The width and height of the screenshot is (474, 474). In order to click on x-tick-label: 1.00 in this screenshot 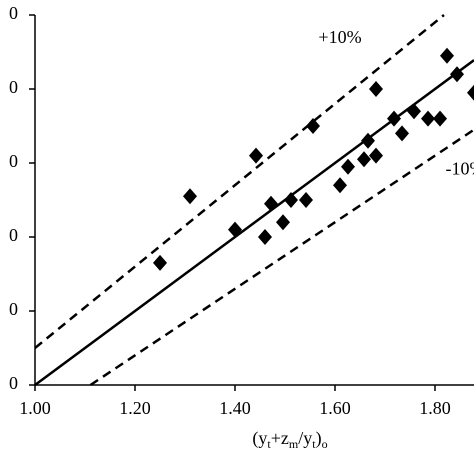, I will do `click(35, 408)`.